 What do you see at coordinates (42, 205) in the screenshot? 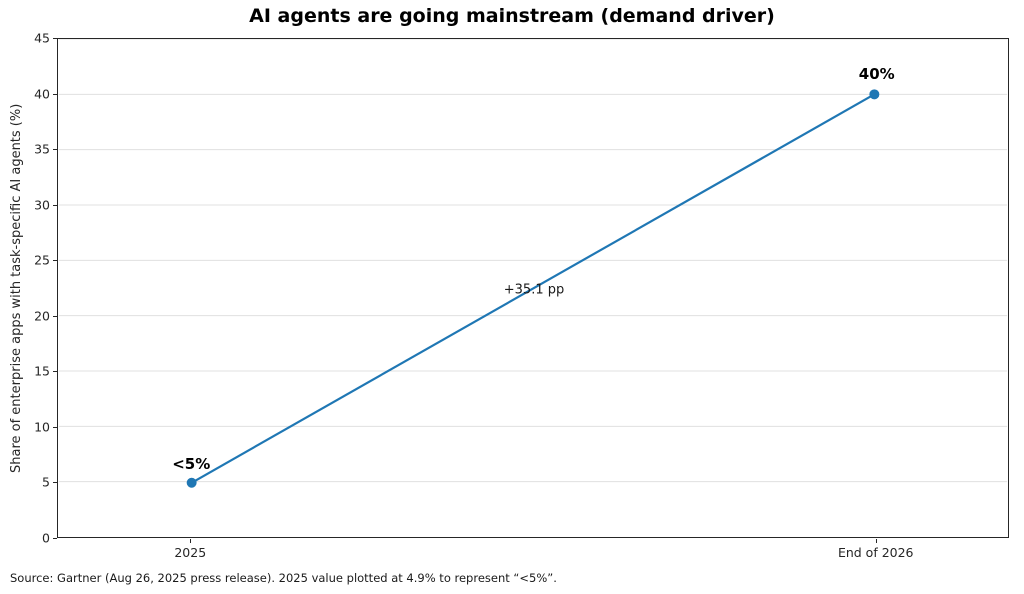
I see `y-tick-label: 30` at bounding box center [42, 205].